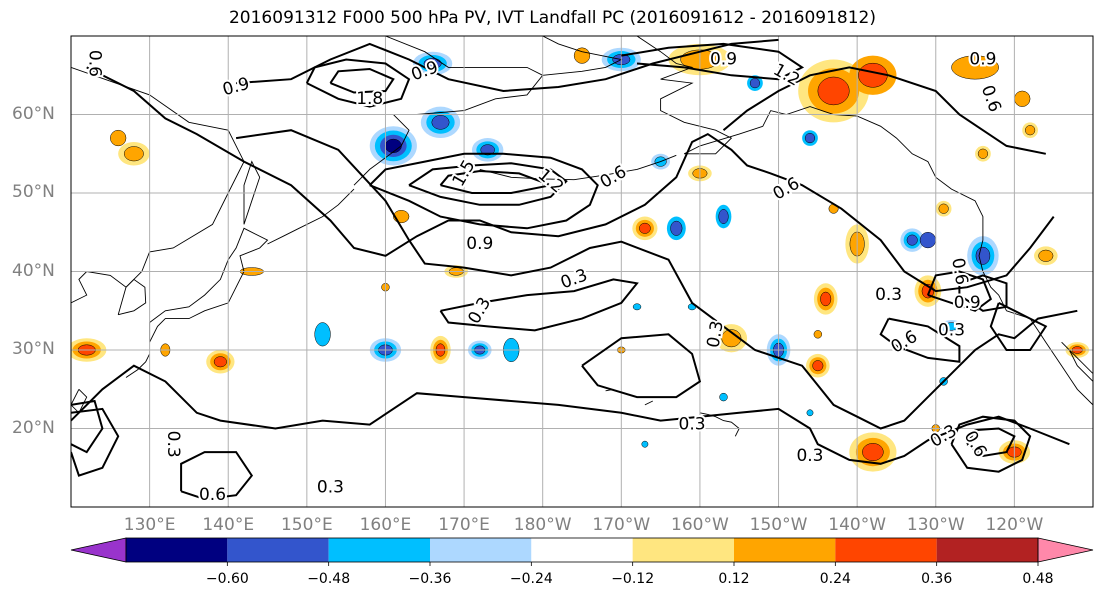  What do you see at coordinates (857, 525) in the screenshot?
I see `longitude-label: 140°W` at bounding box center [857, 525].